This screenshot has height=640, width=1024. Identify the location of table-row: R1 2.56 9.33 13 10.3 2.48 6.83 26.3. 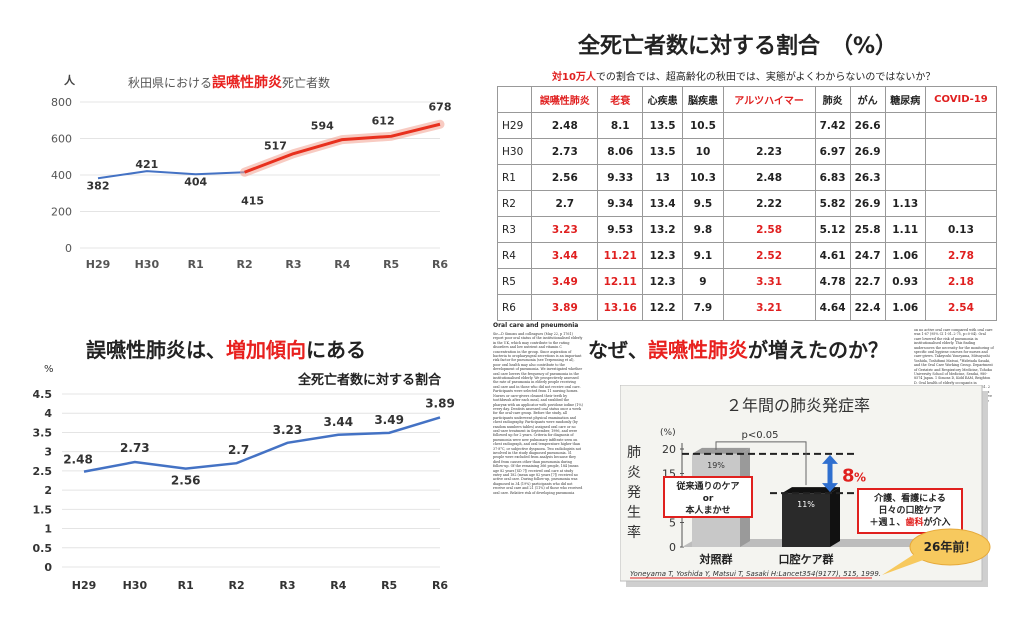
(747, 177).